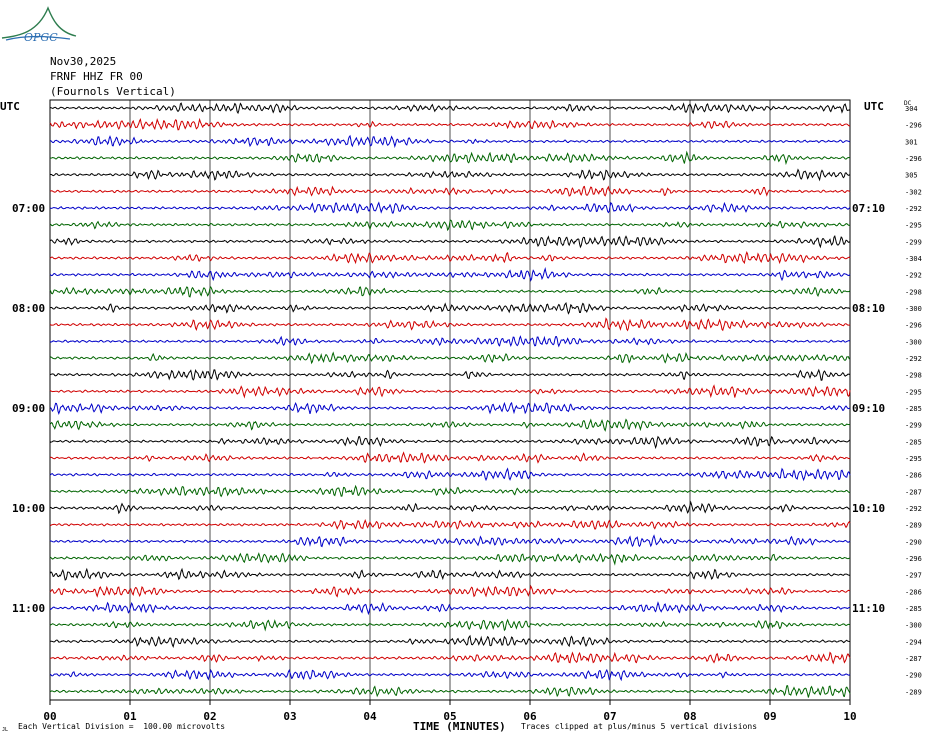 The height and width of the screenshot is (744, 930). What do you see at coordinates (868, 508) in the screenshot?
I see `right-time-label: 10:10` at bounding box center [868, 508].